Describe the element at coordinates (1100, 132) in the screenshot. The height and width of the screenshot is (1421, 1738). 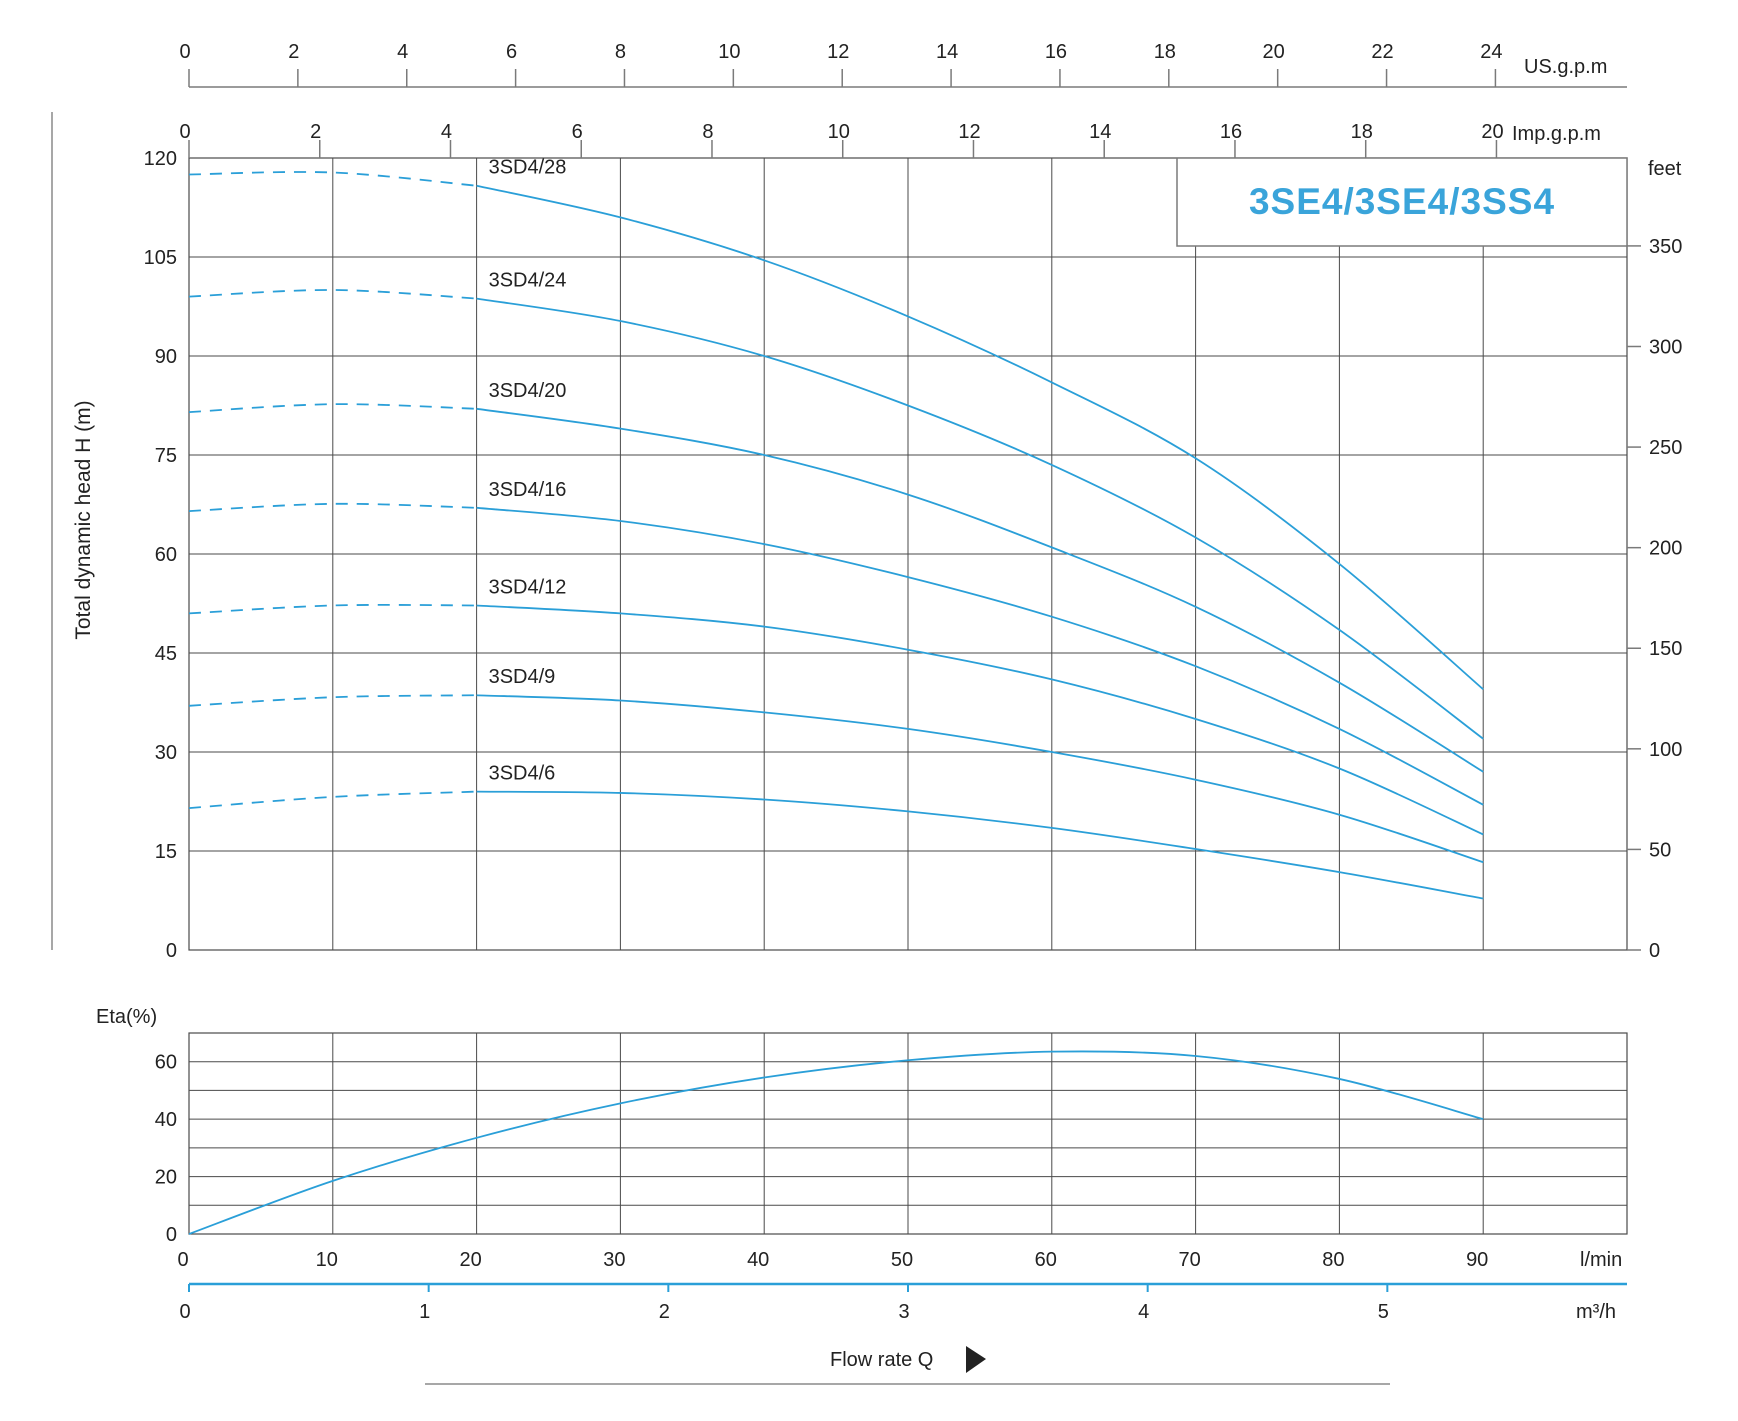
I see `impgpm-tick-label: 14` at that location.